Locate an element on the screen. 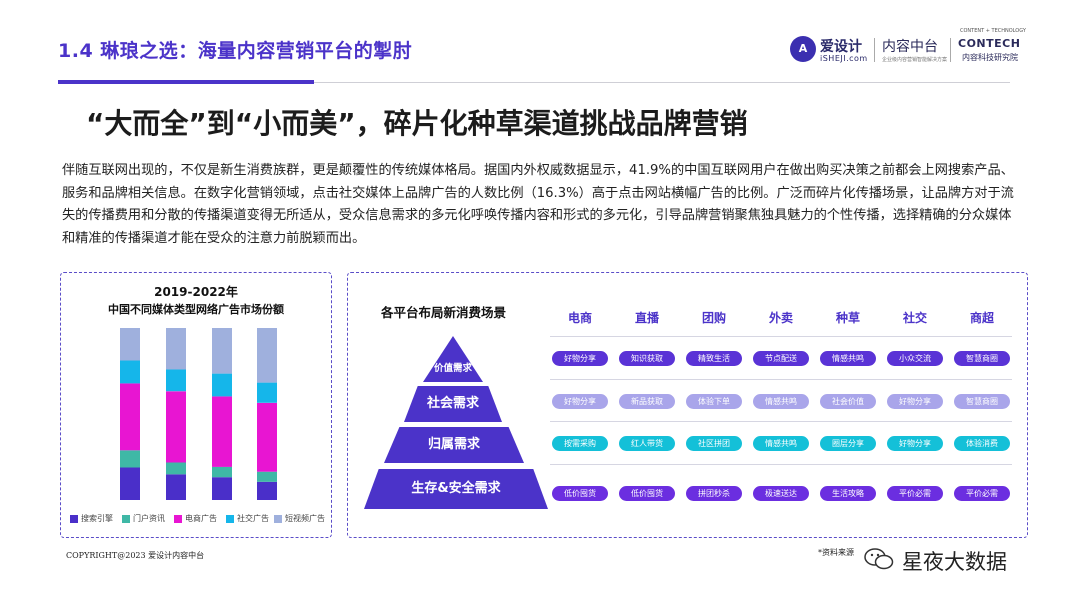 This screenshot has height=608, width=1080. column-header: 外卖 is located at coordinates (780, 318).